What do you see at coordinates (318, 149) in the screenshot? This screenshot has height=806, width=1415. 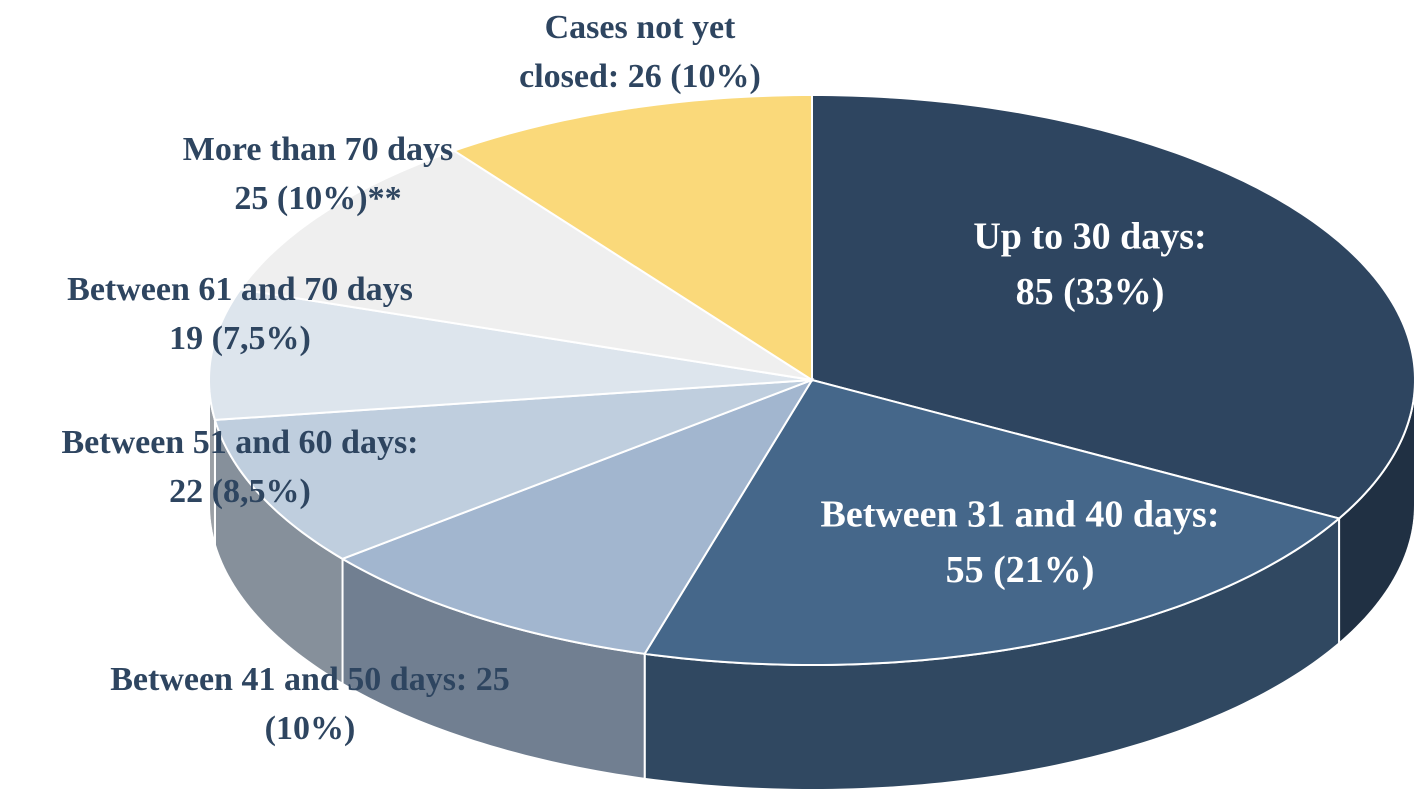 I see `data-label: More than 70 days` at bounding box center [318, 149].